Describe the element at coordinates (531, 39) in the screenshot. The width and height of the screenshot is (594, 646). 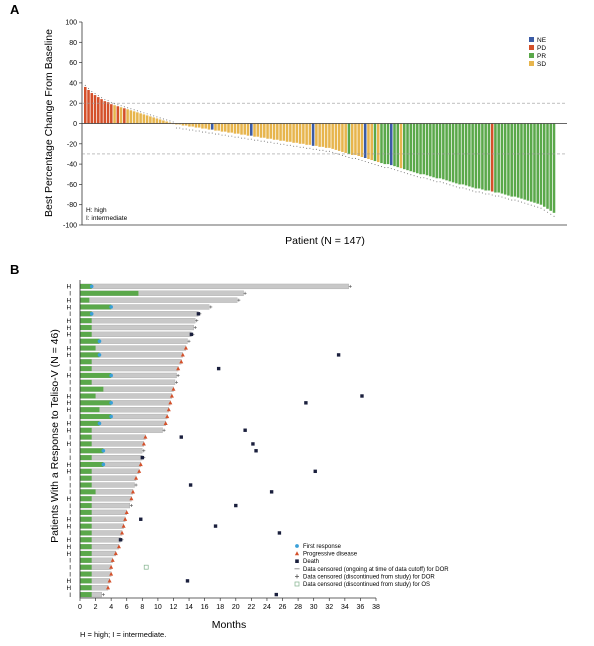
I see `legend-swatch-ne` at that location.